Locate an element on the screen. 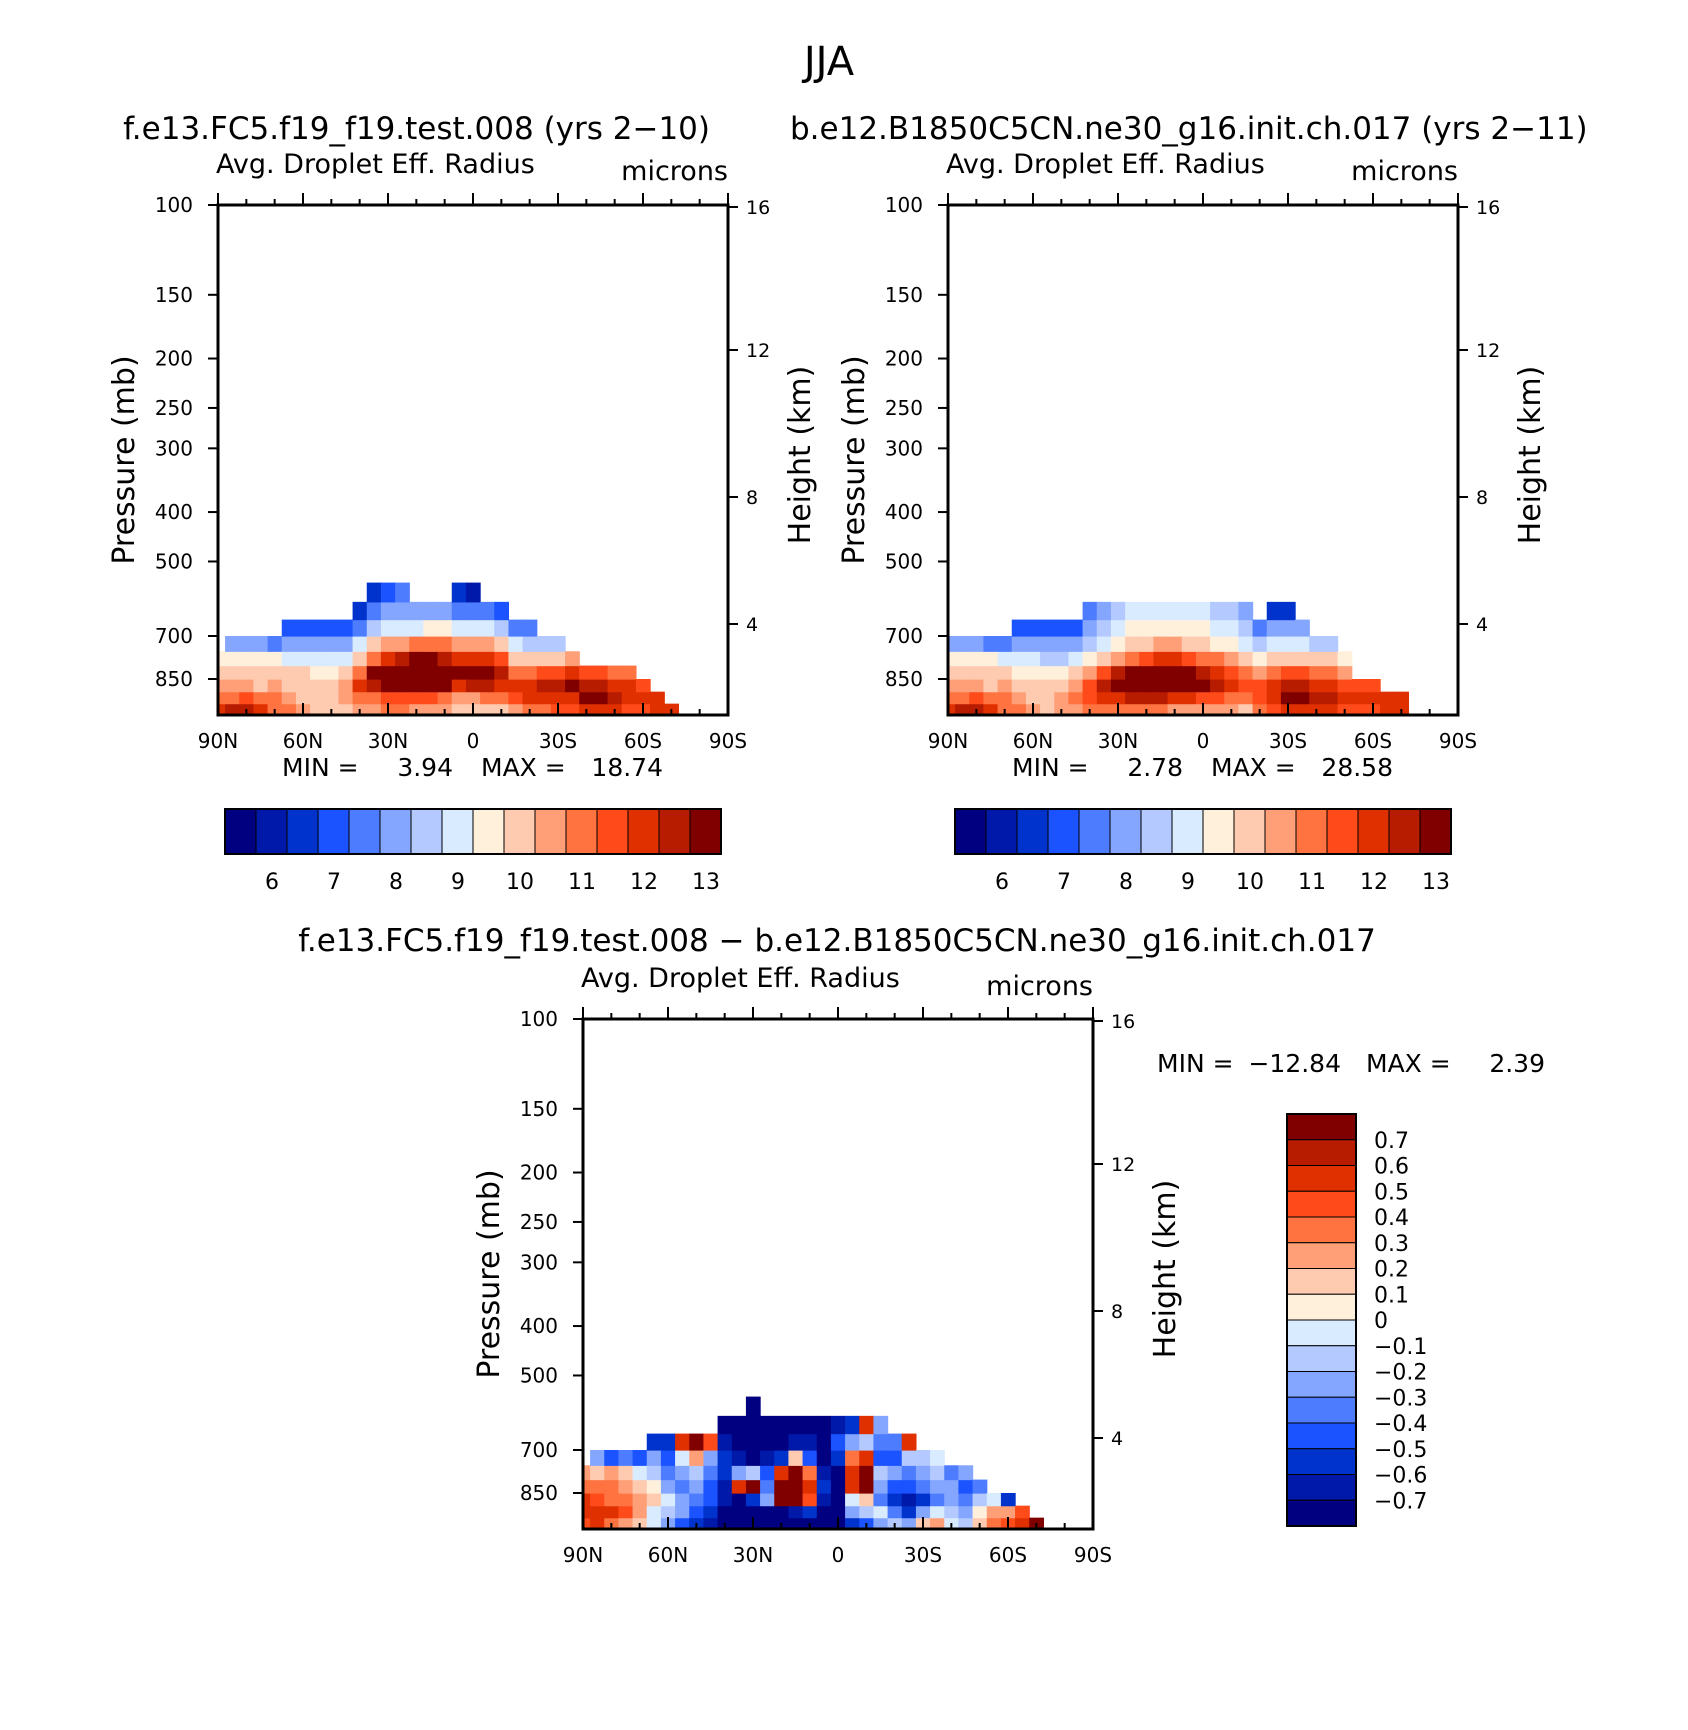  panel3-xtick-label: 30S is located at coordinates (923, 1555).